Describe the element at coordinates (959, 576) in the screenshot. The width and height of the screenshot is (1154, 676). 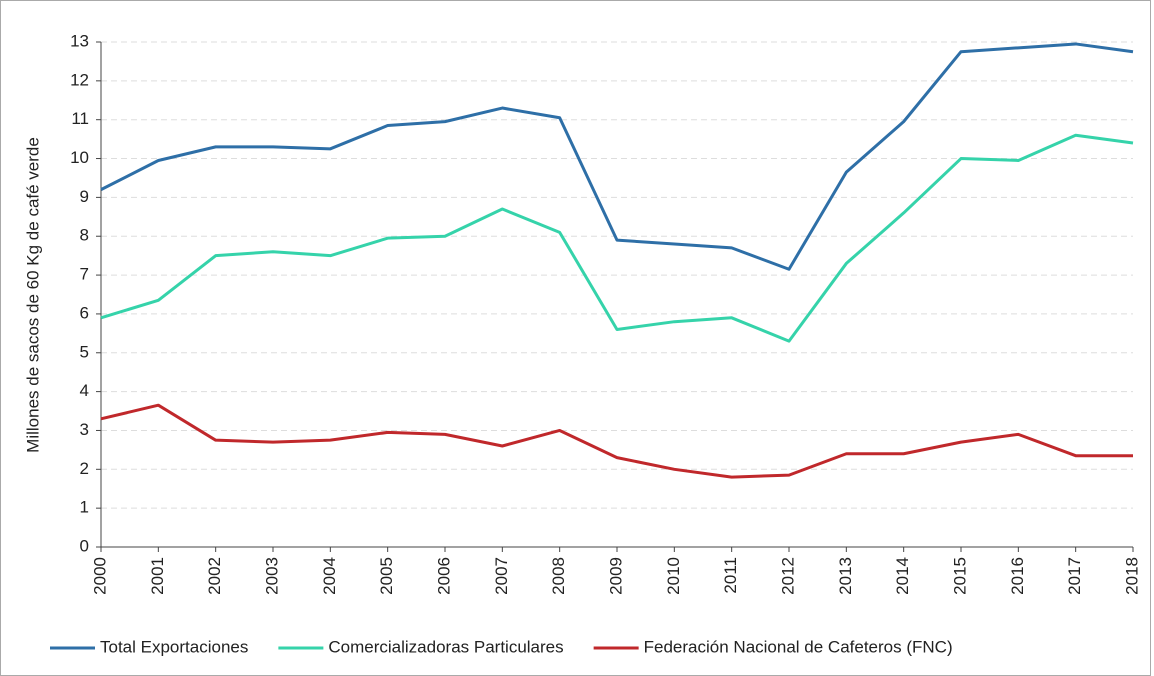
I see `x-tick-label: 2015` at that location.